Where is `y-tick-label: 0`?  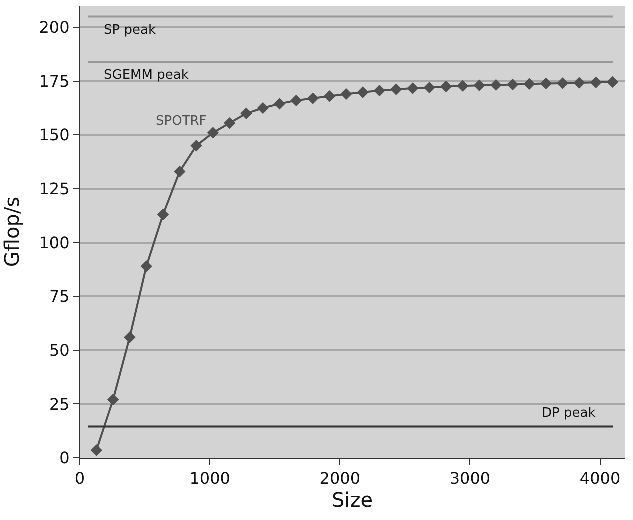 y-tick-label: 0 is located at coordinates (65, 458).